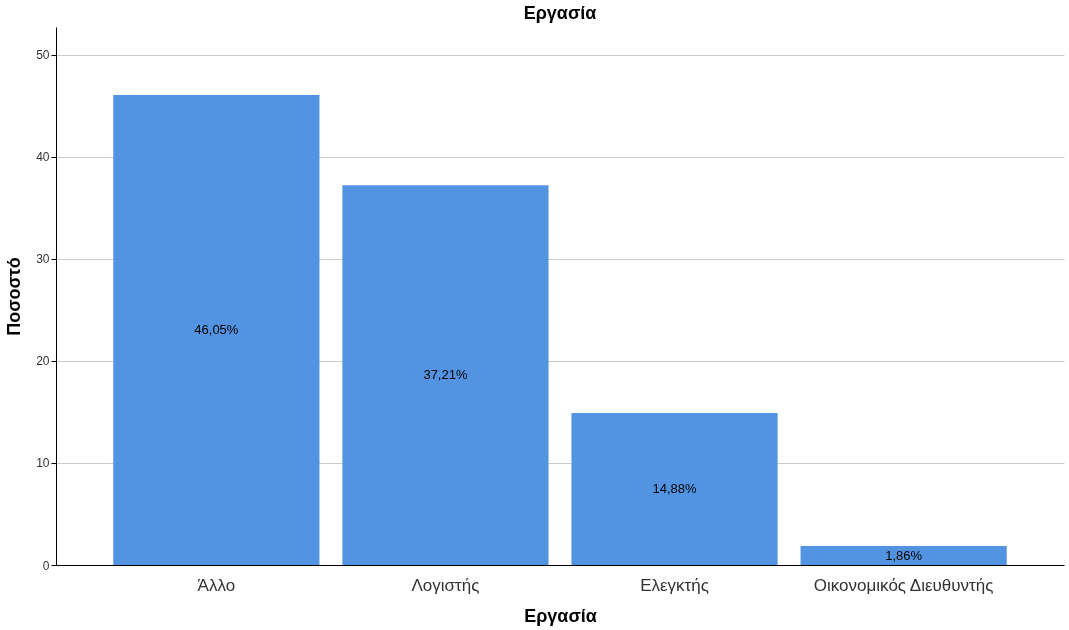  I want to click on y-tick-label: 20, so click(43, 361).